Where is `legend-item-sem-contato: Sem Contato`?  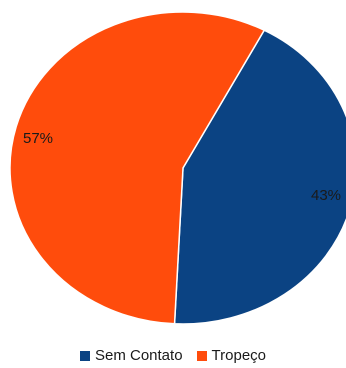 legend-item-sem-contato: Sem Contato is located at coordinates (131, 355).